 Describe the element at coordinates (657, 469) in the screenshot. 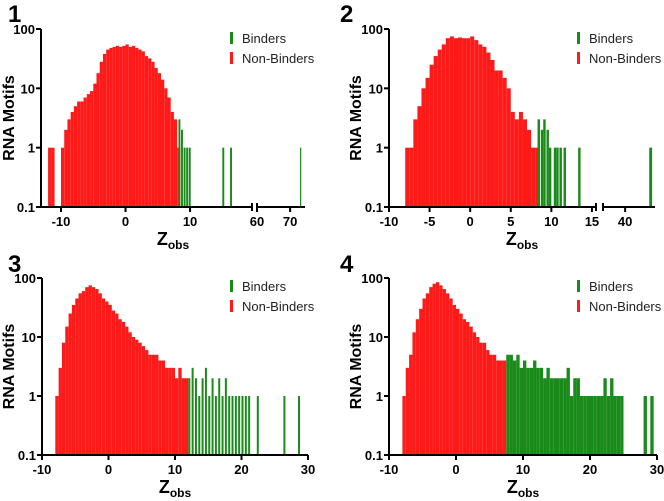

I see `x-tick-label: 30` at that location.